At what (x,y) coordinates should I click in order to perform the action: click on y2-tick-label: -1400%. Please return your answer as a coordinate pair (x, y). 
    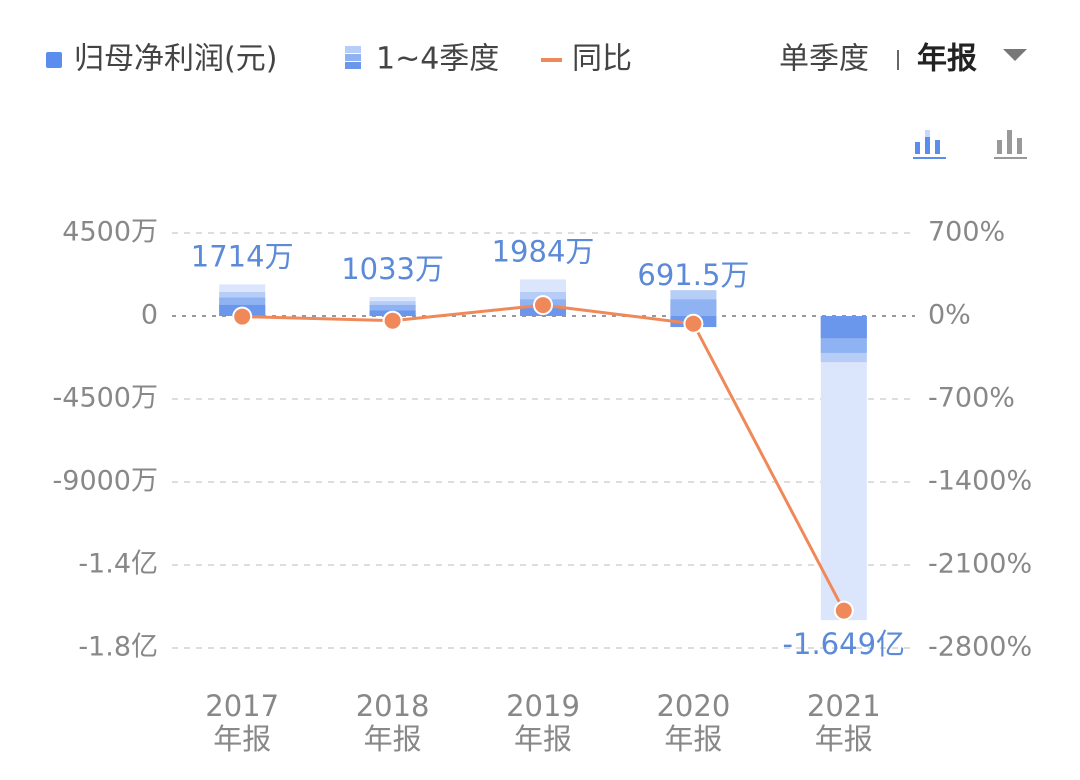
    Looking at the image, I should click on (980, 481).